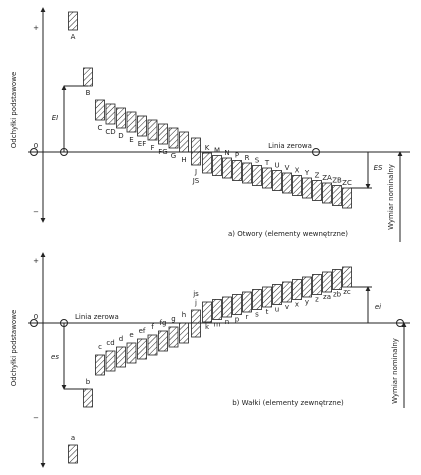  What do you see at coordinates (36, 261) in the screenshot?
I see `plus-sign: +` at bounding box center [36, 261].